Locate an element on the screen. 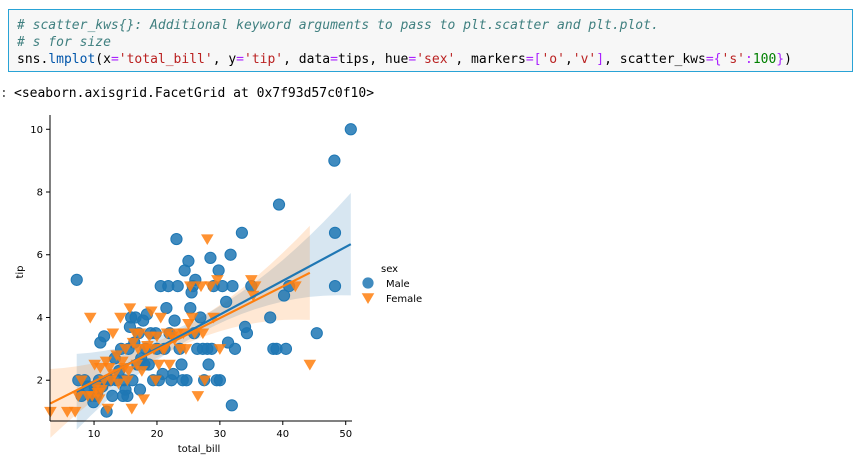 This screenshot has height=470, width=855. output-prompt: : is located at coordinates (4, 93).